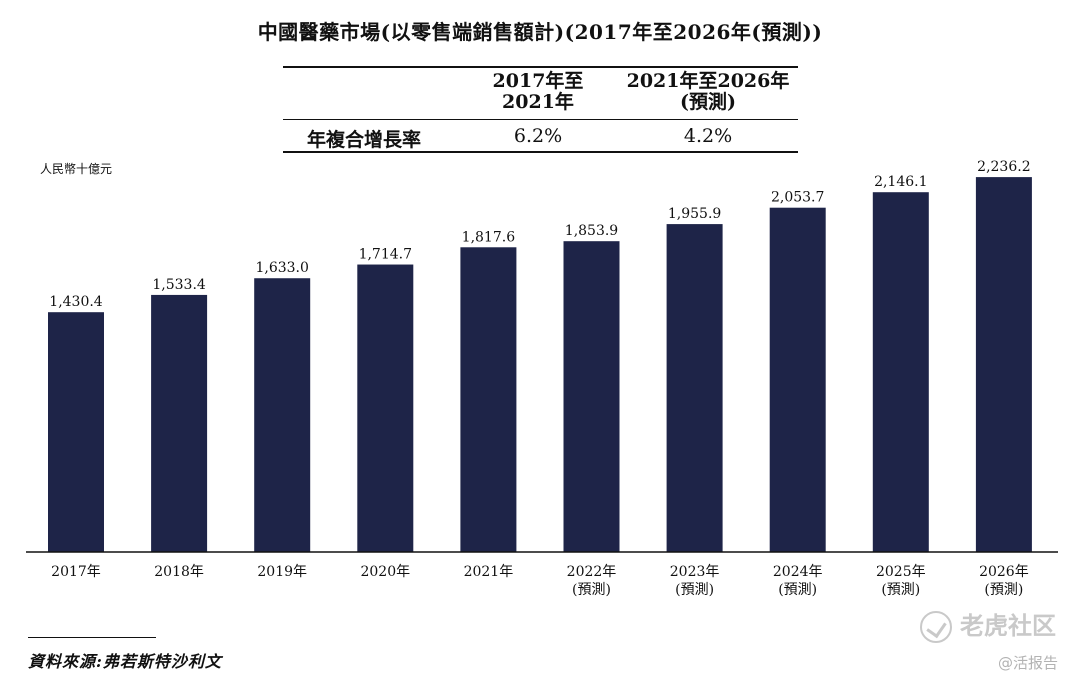  What do you see at coordinates (364, 140) in the screenshot?
I see `cagr-row-label: 年複合增長率` at bounding box center [364, 140].